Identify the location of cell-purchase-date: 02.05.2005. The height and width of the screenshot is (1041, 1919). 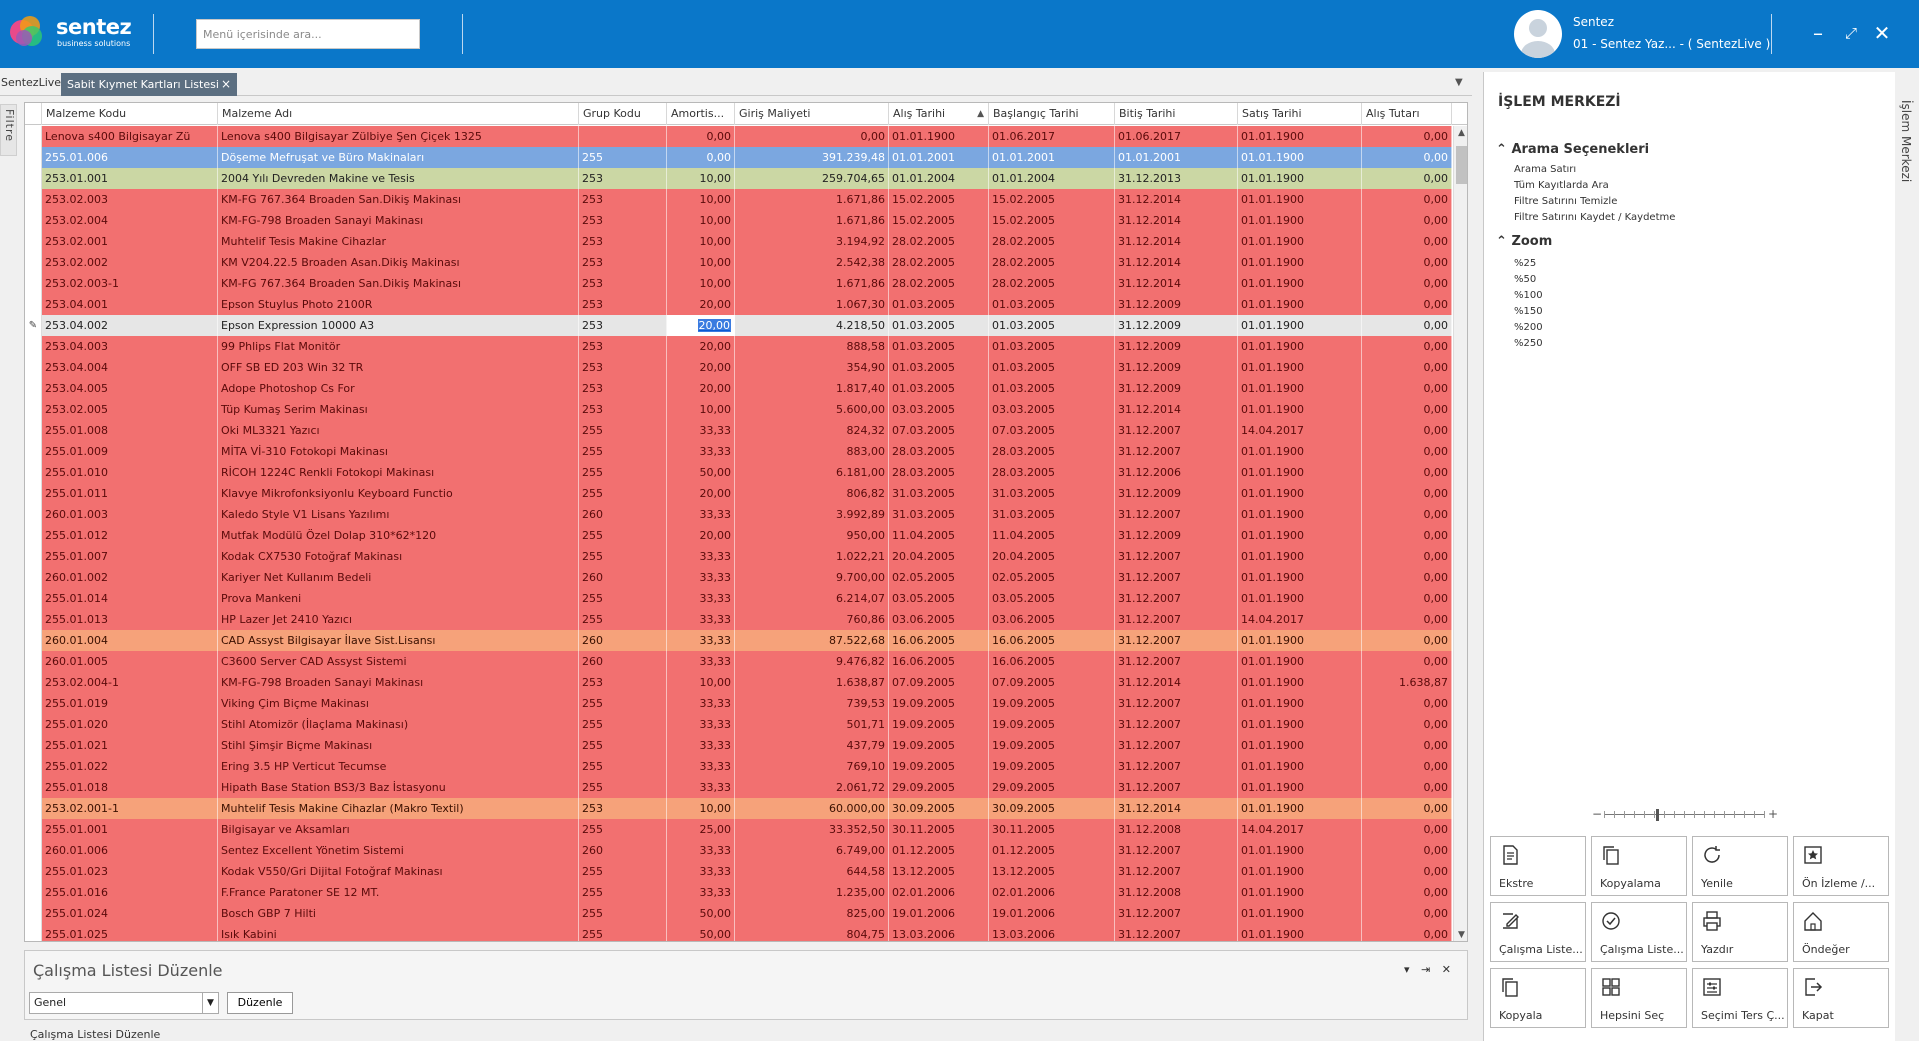
(939, 577).